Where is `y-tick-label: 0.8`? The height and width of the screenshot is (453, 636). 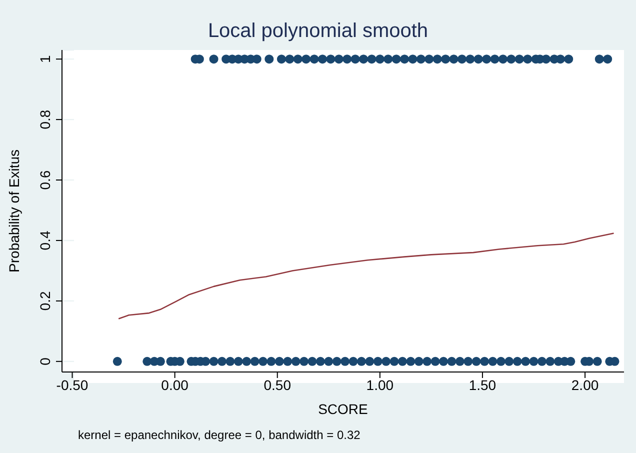
y-tick-label: 0.8 is located at coordinates (45, 120).